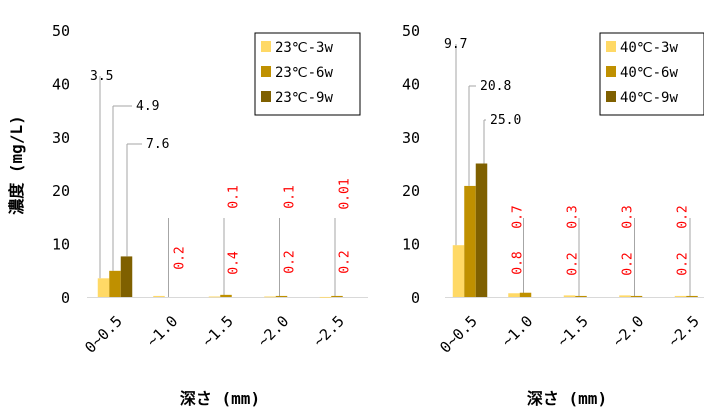 Image resolution: width=704 pixels, height=413 pixels. I want to click on data-label: 4.9, so click(147, 106).